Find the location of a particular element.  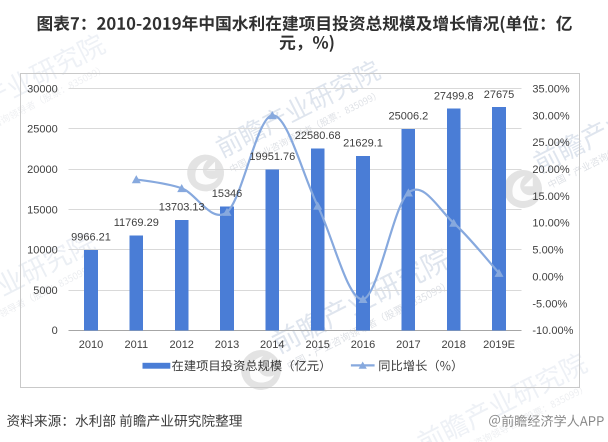

svg-text: 27675 is located at coordinates (499, 95).